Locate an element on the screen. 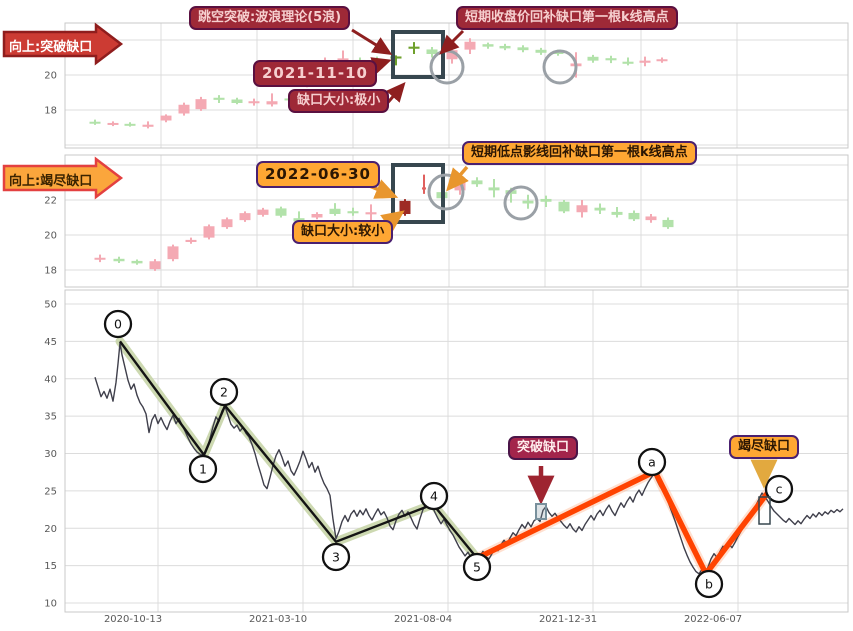 This screenshot has height=631, width=853. breakout-gap-marker is located at coordinates (541, 511).